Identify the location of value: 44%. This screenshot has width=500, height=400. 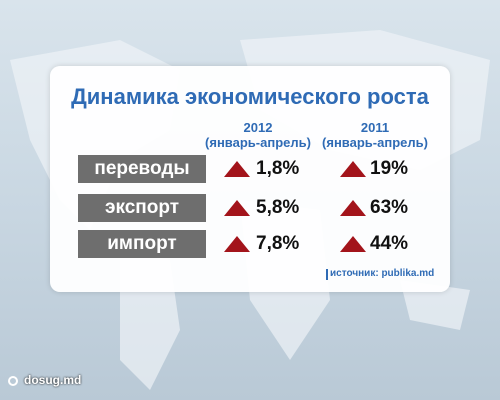
(389, 243).